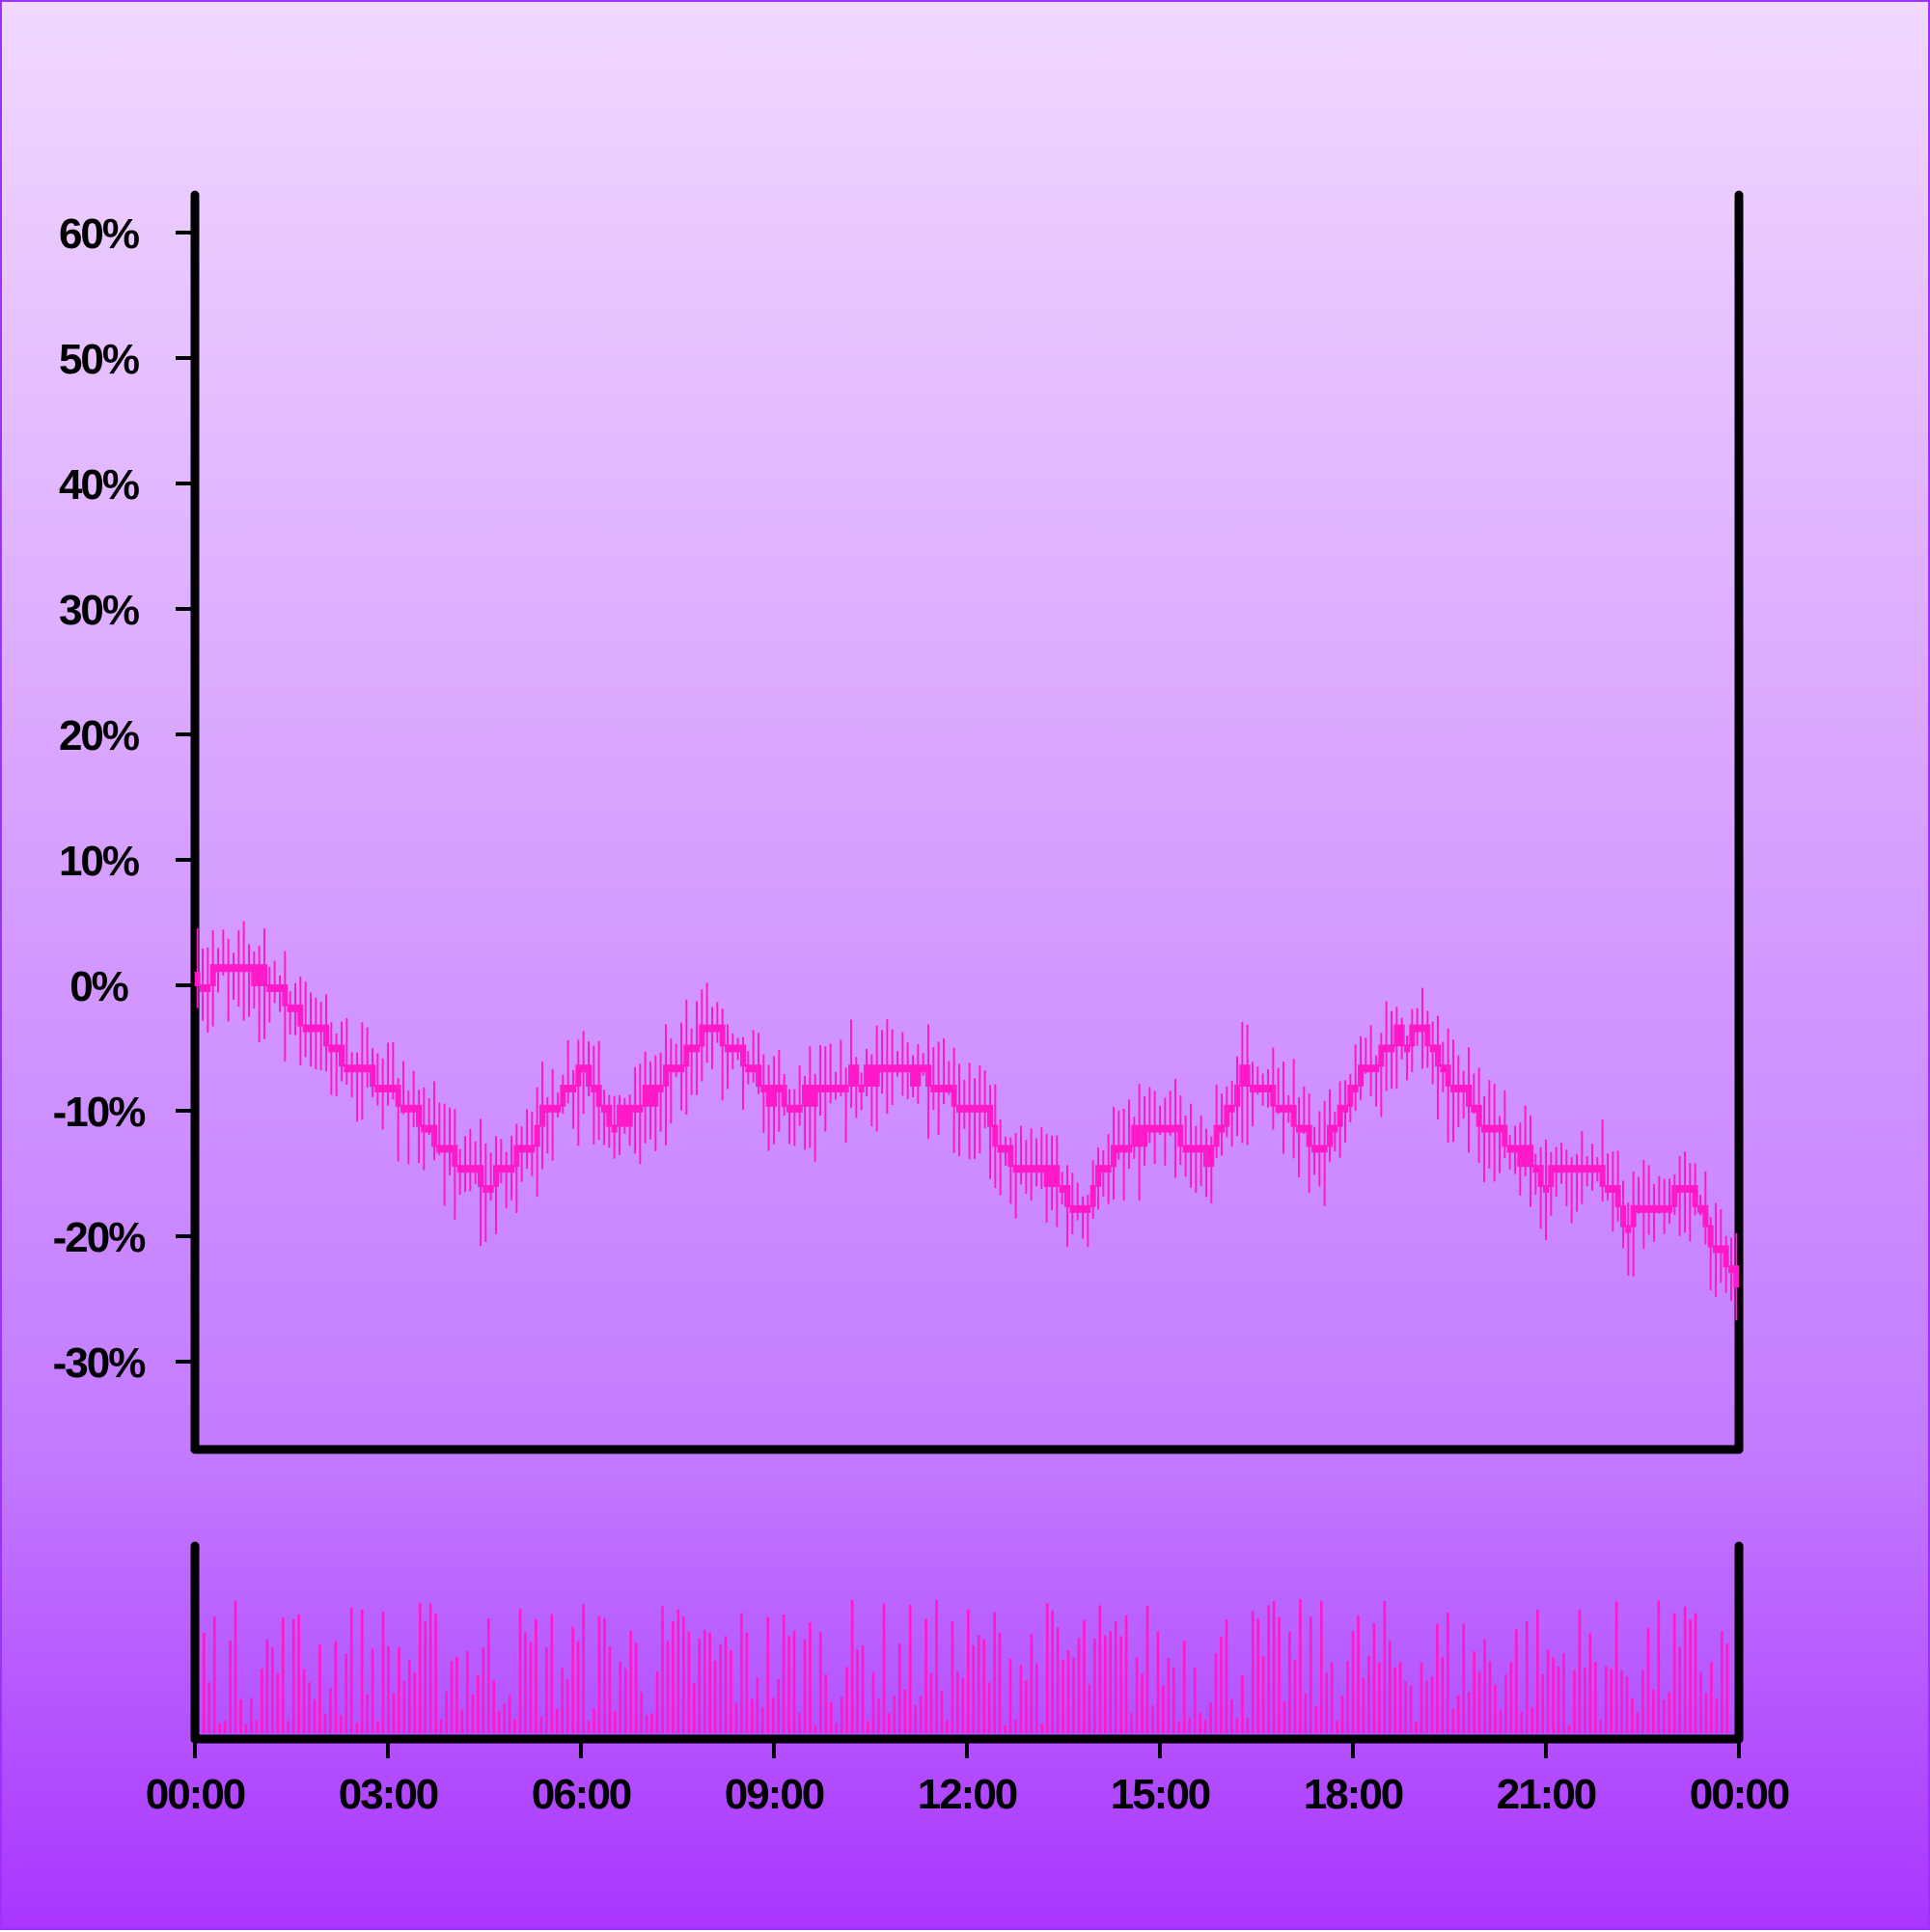 This screenshot has height=1932, width=1930. Describe the element at coordinates (99, 735) in the screenshot. I see `y-tick-label: 20%` at that location.